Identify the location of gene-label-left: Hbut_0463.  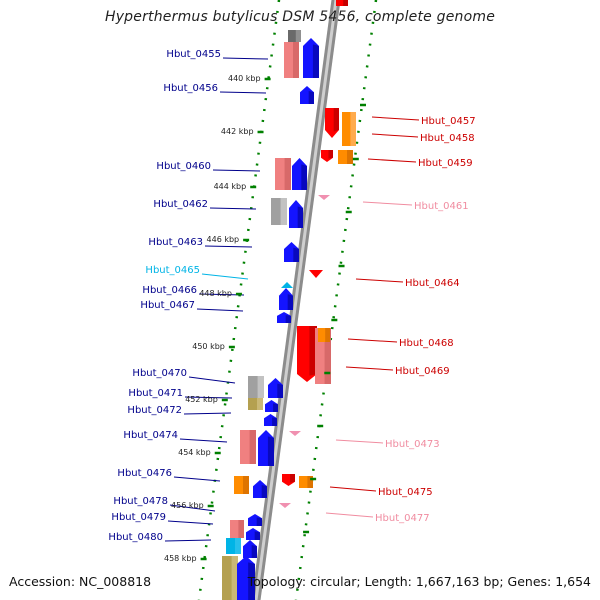
(175, 242).